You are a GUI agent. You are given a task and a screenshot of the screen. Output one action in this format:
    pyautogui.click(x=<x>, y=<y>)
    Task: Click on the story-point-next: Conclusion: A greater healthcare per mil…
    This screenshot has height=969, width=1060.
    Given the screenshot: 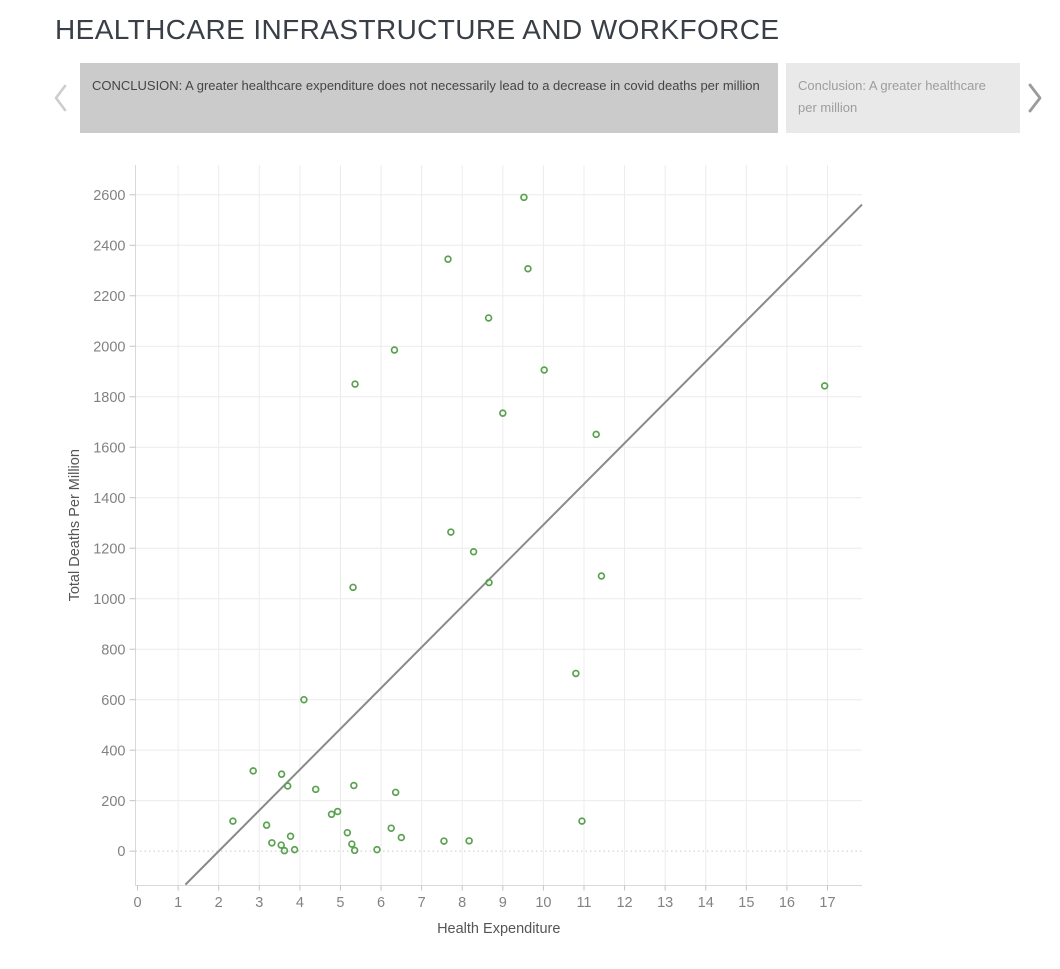 What is the action you would take?
    pyautogui.click(x=903, y=98)
    